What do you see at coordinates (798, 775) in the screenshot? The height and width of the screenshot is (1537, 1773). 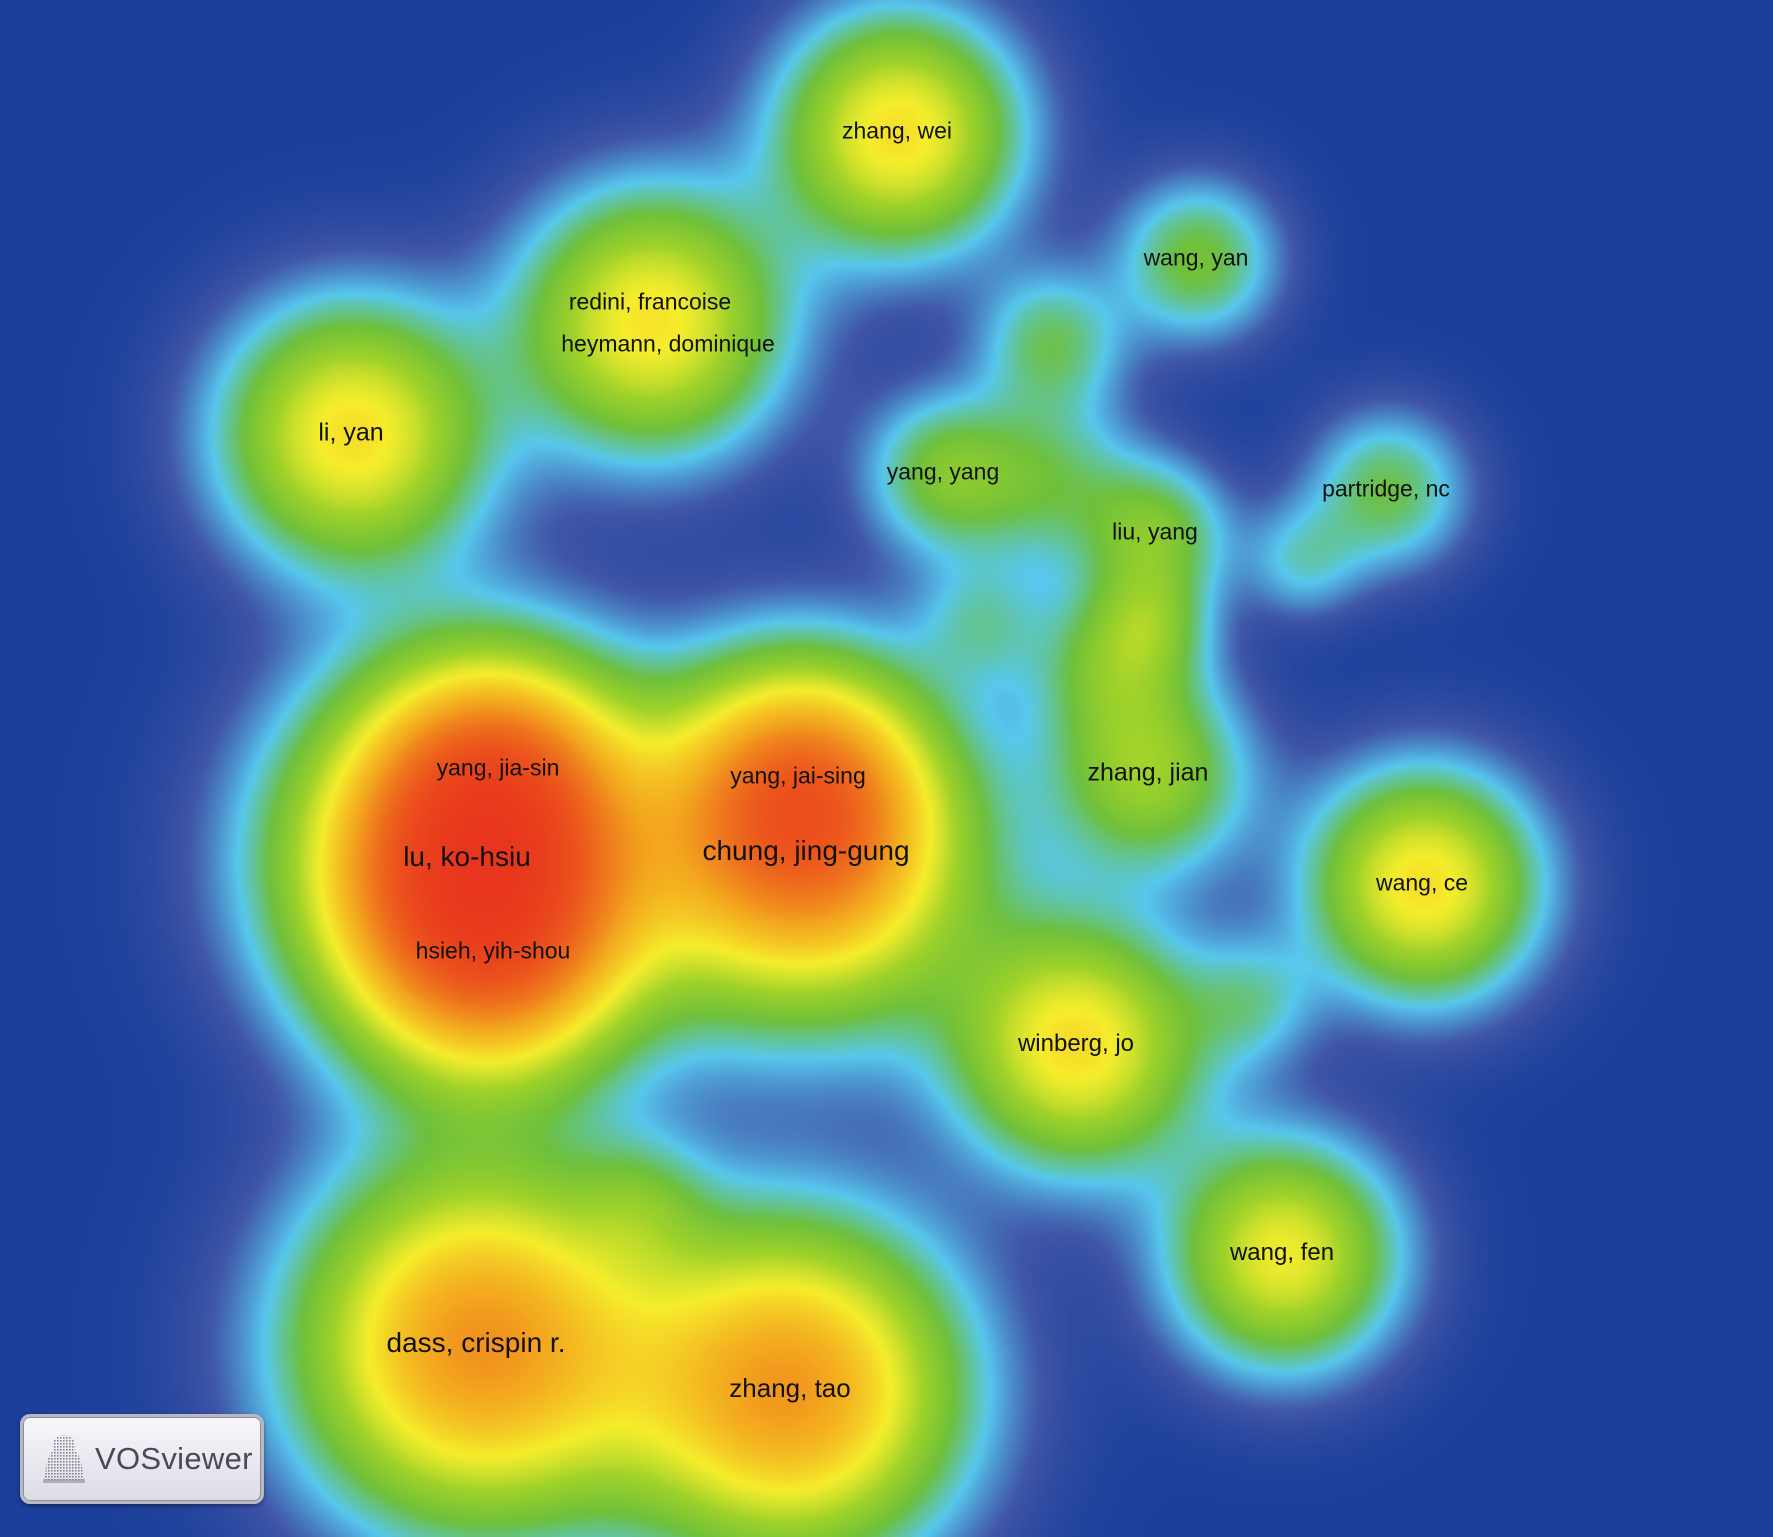 I see `author-label-yang-jai-sing: yang, jai-sing` at bounding box center [798, 775].